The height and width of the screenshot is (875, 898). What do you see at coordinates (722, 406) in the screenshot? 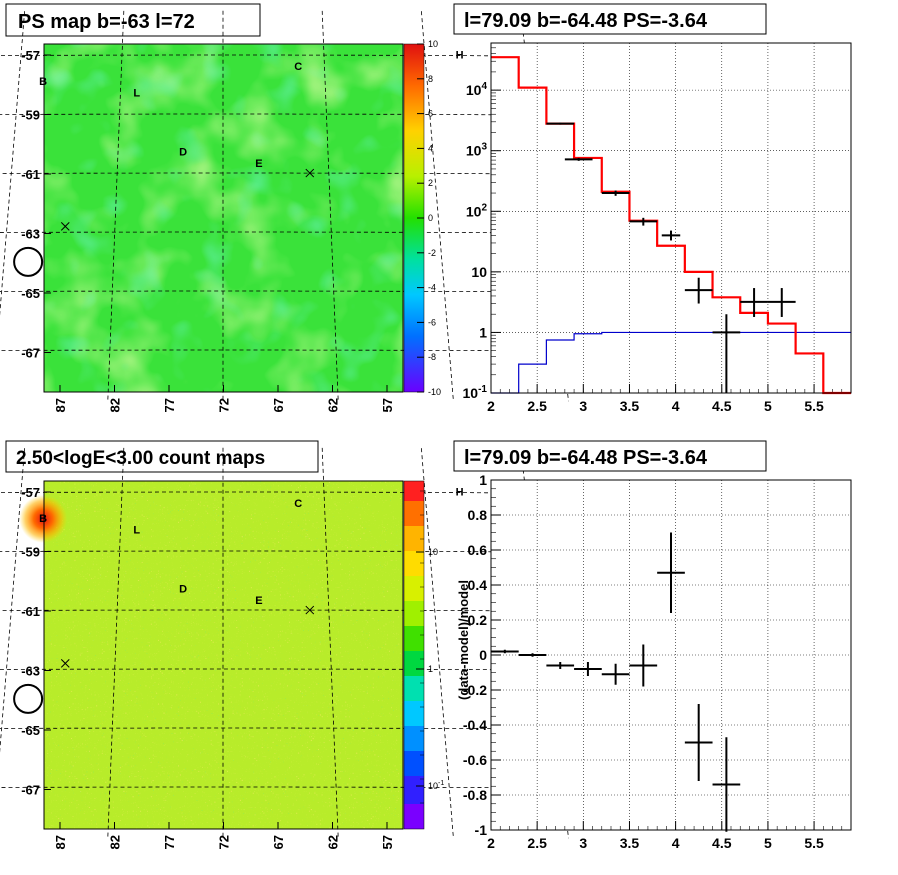
I see `spectrum-x-tick-label: 4.5` at bounding box center [722, 406].